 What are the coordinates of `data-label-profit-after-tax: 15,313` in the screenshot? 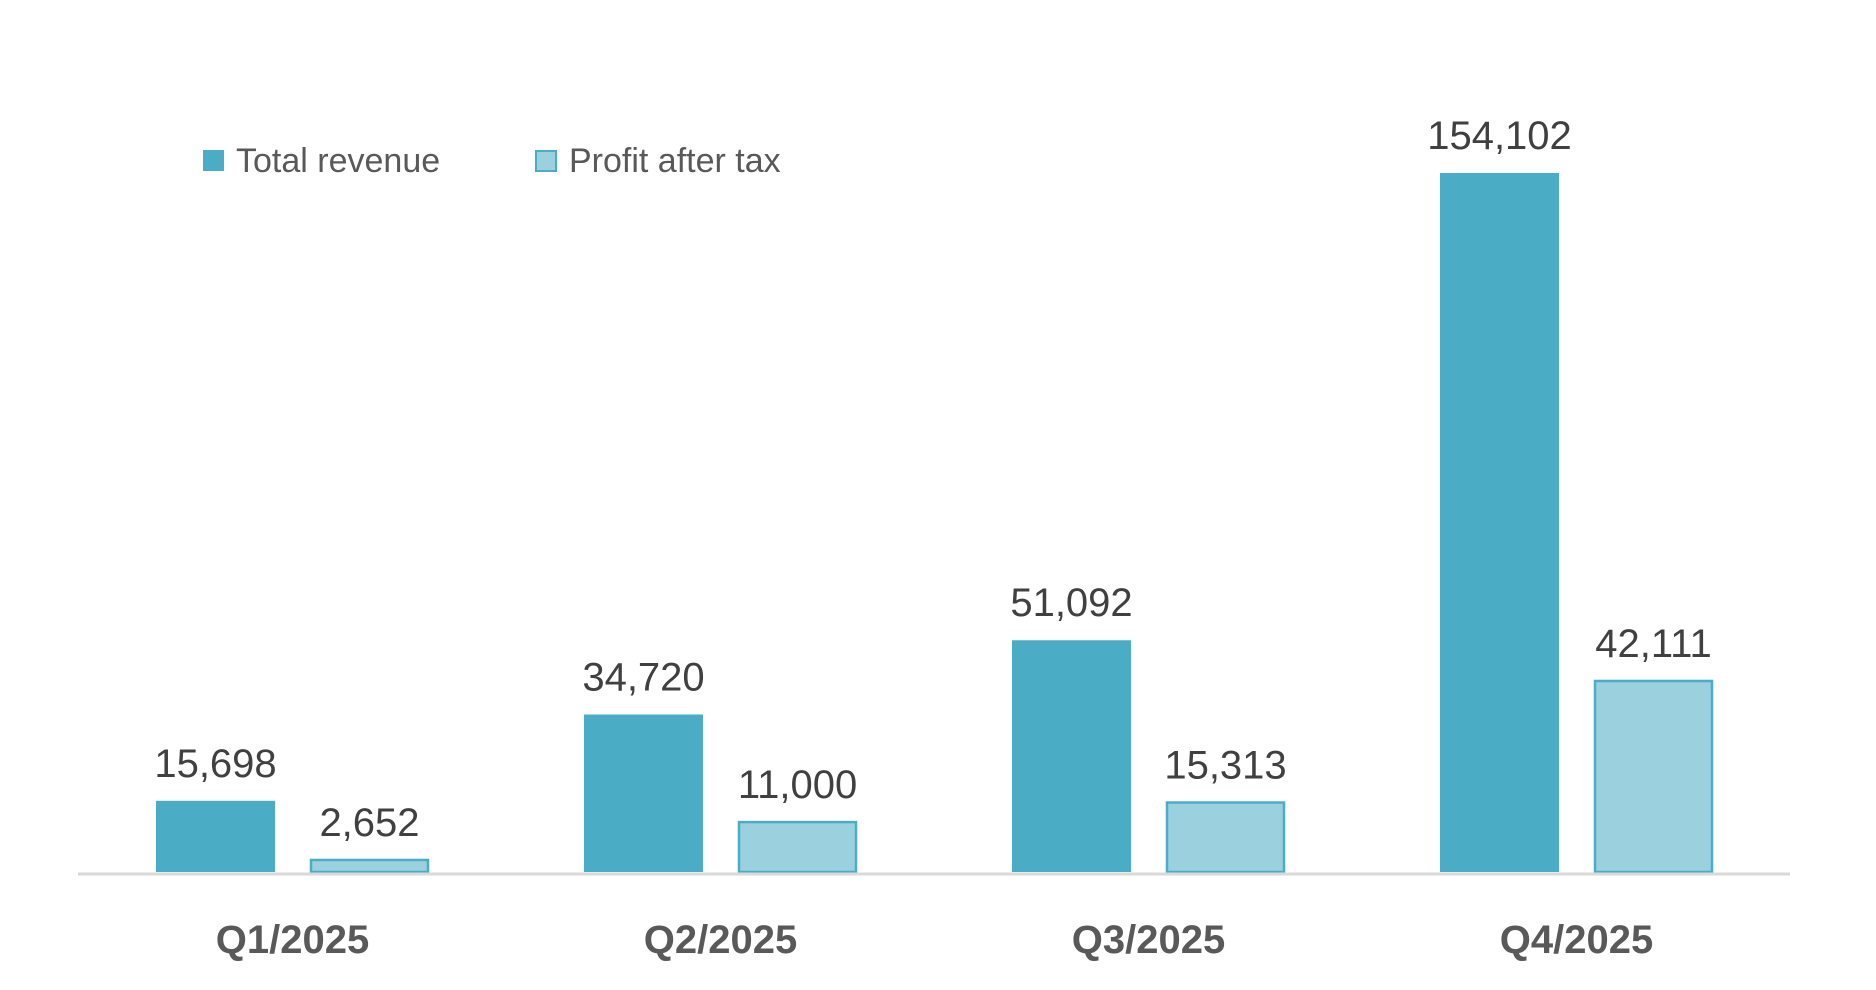 It's located at (1225, 766).